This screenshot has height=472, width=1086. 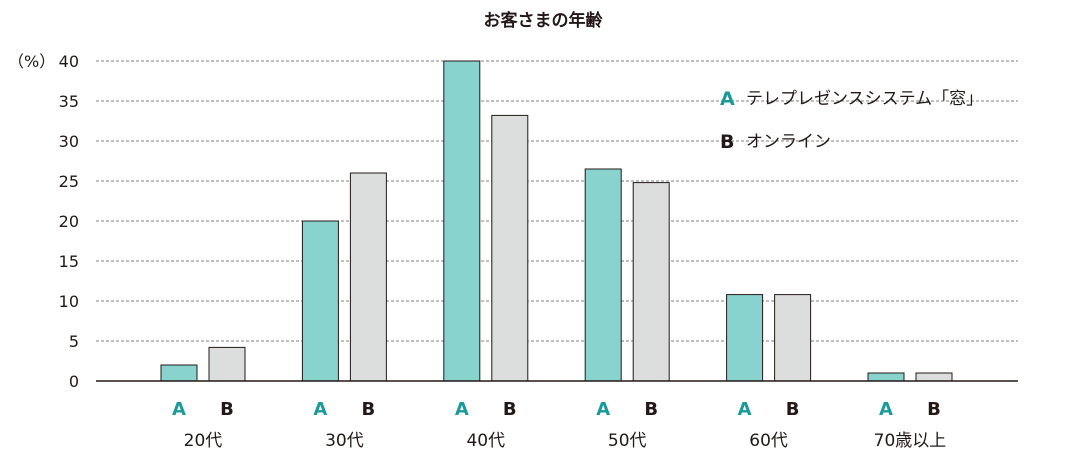 I want to click on category-label: 70歳以上, so click(x=910, y=441).